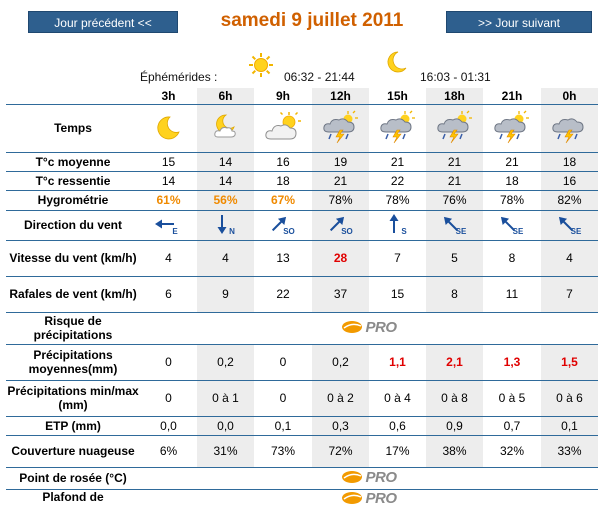  Describe the element at coordinates (312, 20) in the screenshot. I see `date-title: samedi 9 juillet 2011` at that location.